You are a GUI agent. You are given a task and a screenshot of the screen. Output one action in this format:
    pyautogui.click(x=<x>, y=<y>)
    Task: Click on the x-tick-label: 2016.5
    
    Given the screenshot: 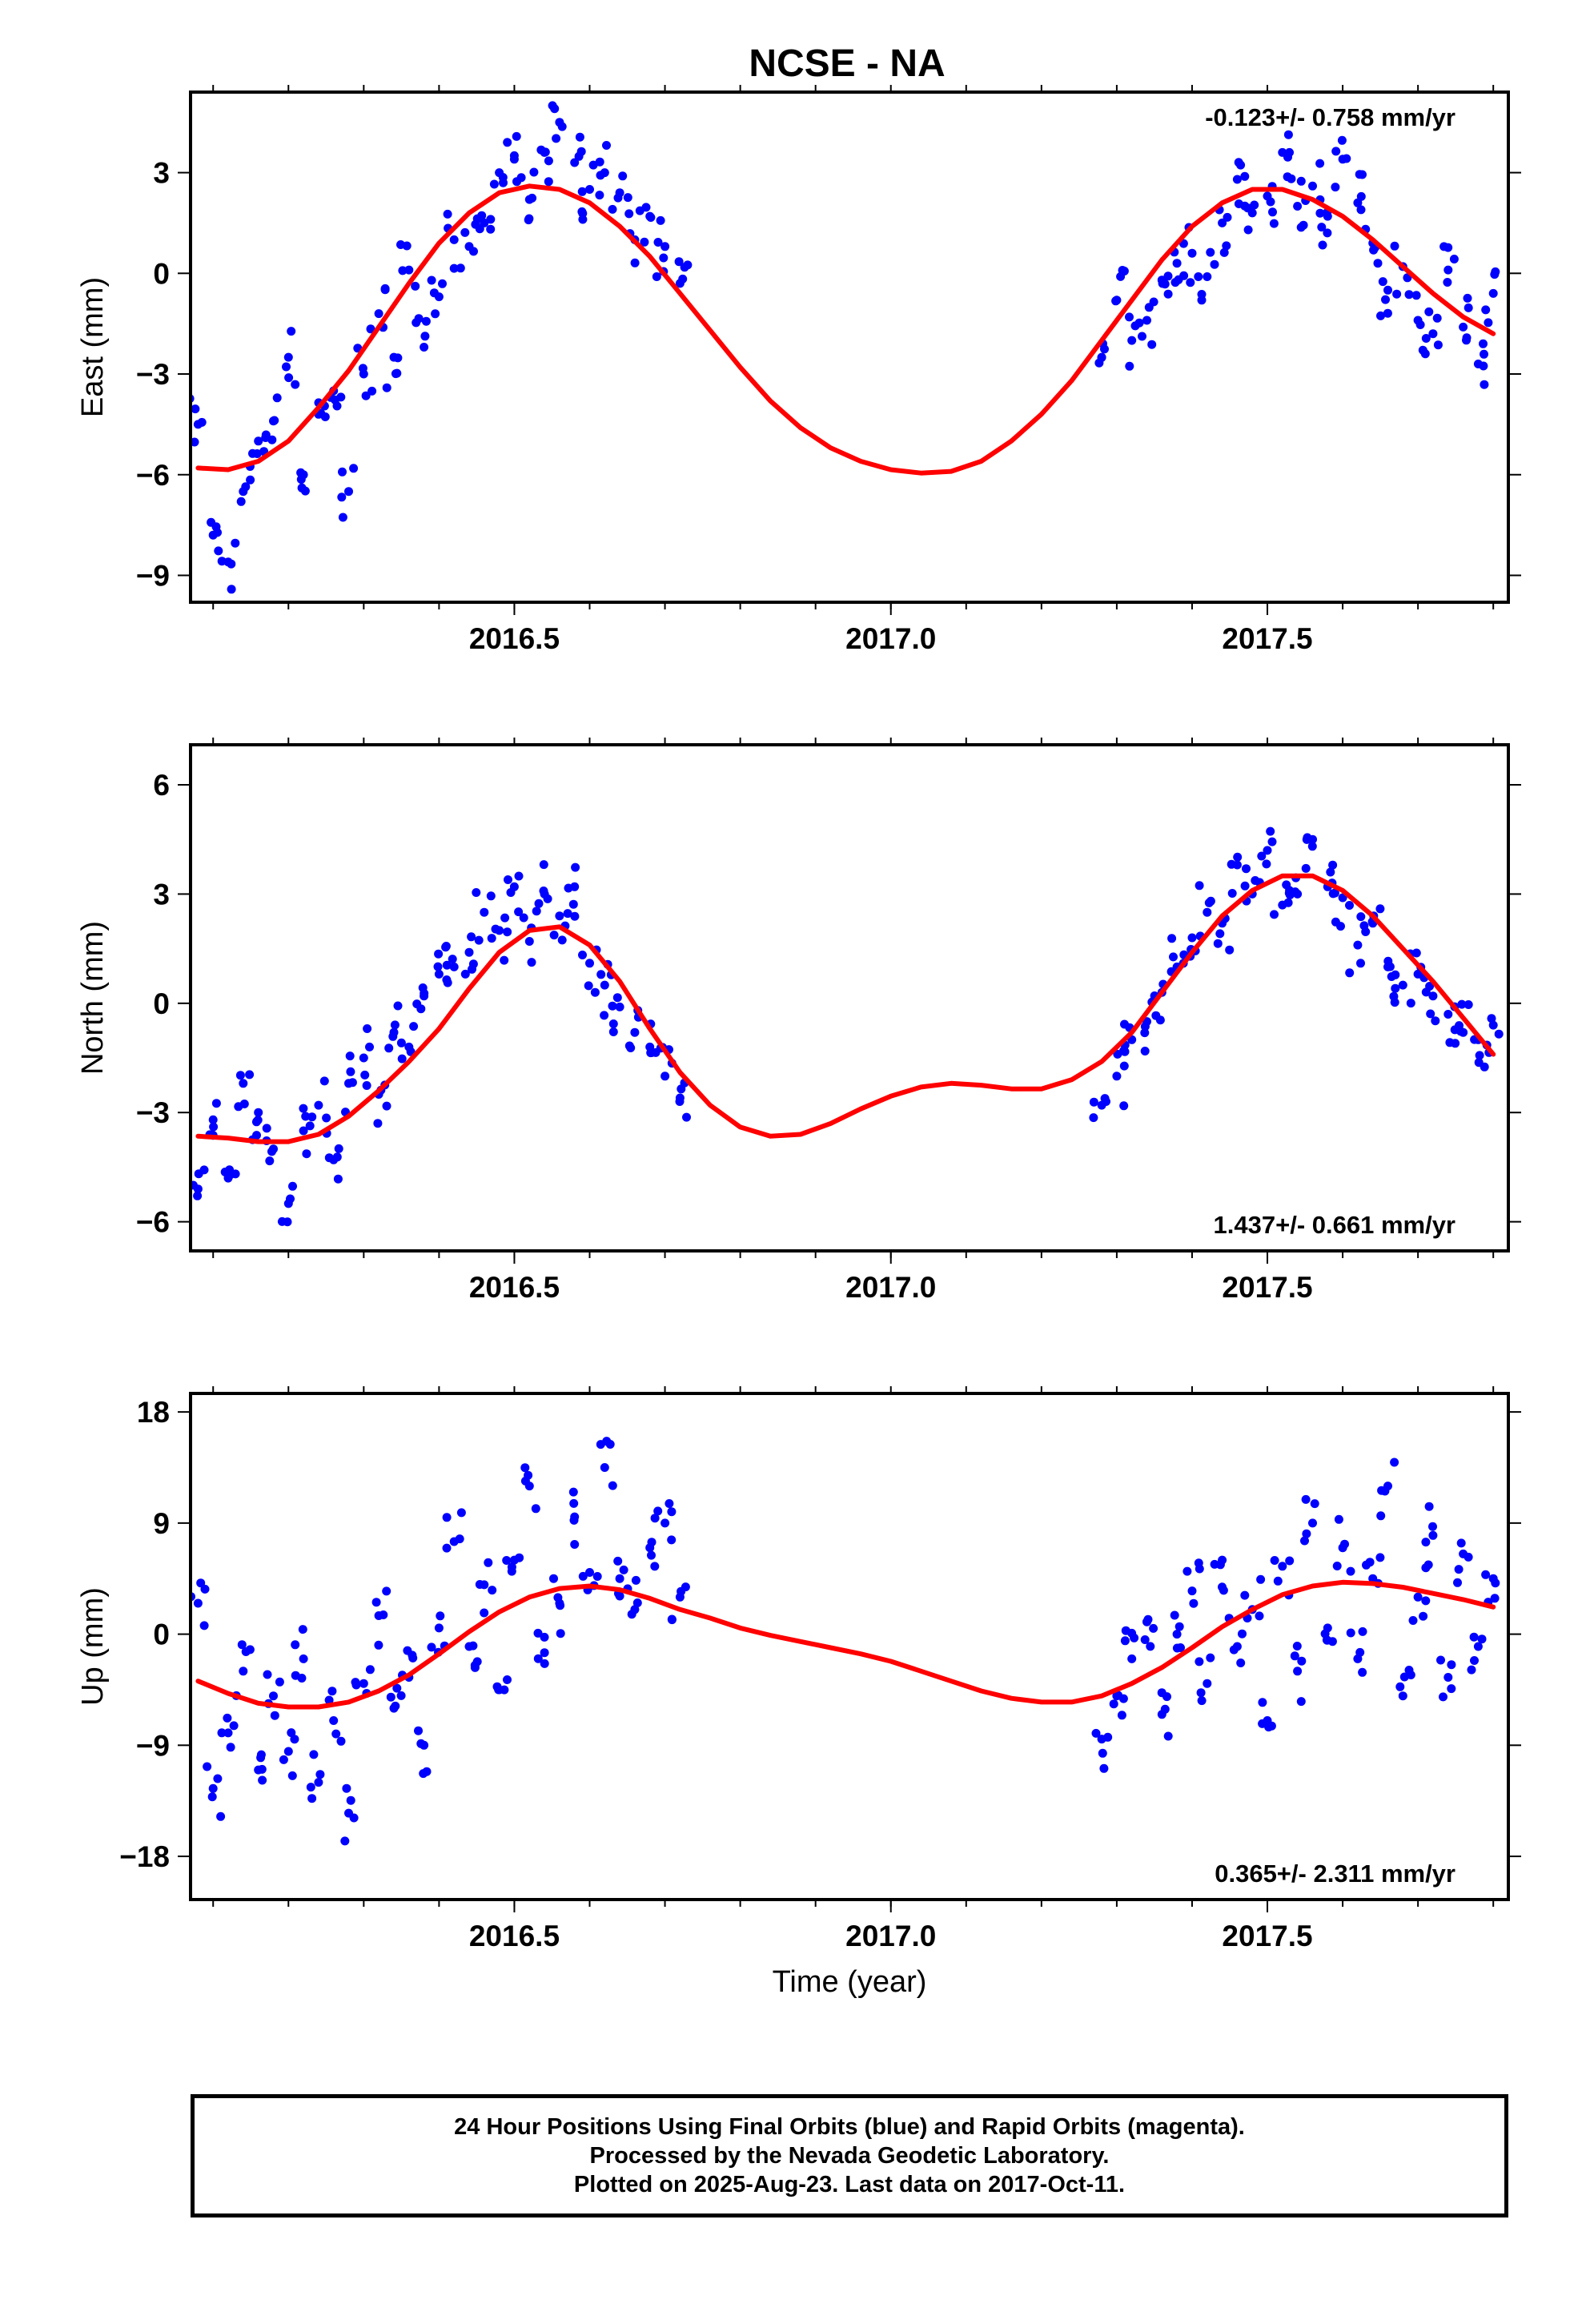 What is the action you would take?
    pyautogui.click(x=514, y=1287)
    